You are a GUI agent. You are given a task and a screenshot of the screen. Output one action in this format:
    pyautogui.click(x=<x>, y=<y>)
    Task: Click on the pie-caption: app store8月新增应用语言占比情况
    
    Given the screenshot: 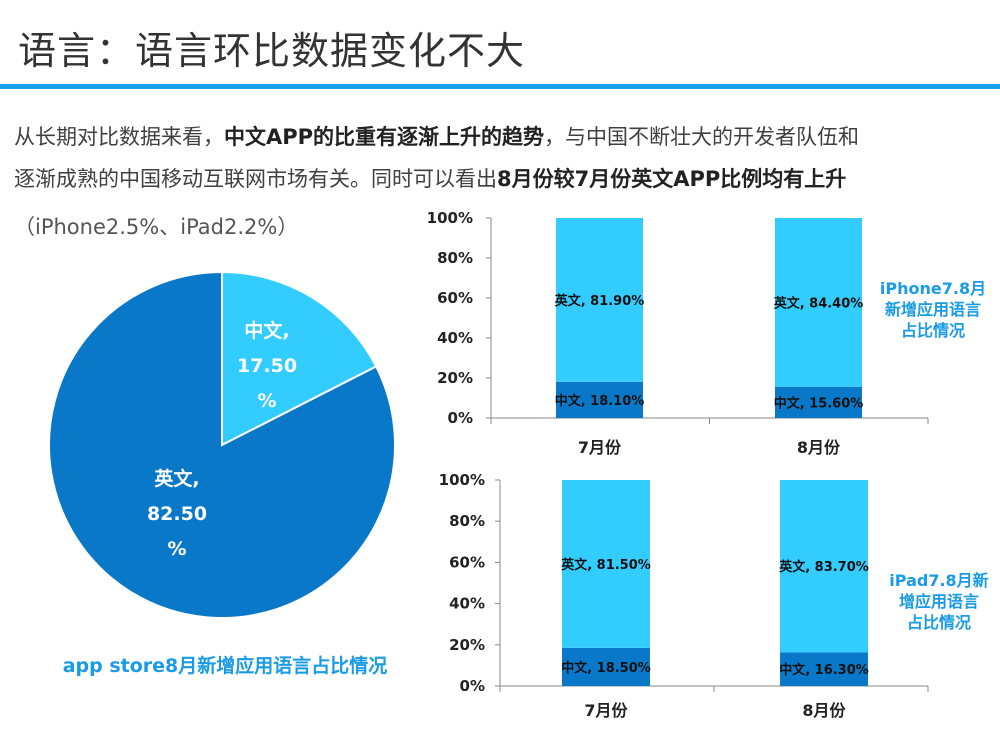 What is the action you would take?
    pyautogui.click(x=225, y=665)
    